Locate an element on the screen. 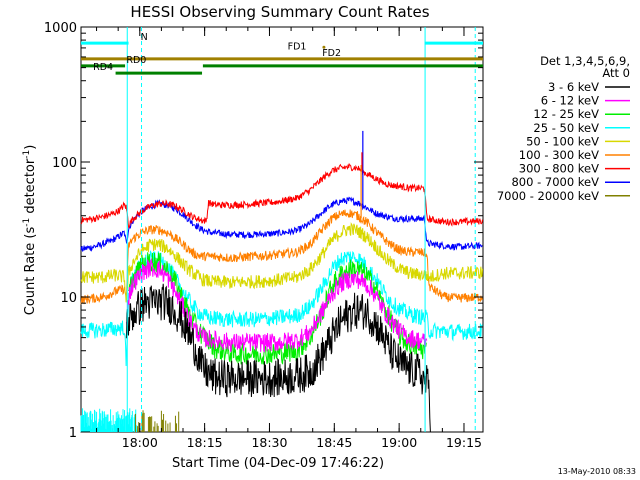 This screenshot has height=480, width=640. legend-label: 100 - 300 keV is located at coordinates (559, 155).